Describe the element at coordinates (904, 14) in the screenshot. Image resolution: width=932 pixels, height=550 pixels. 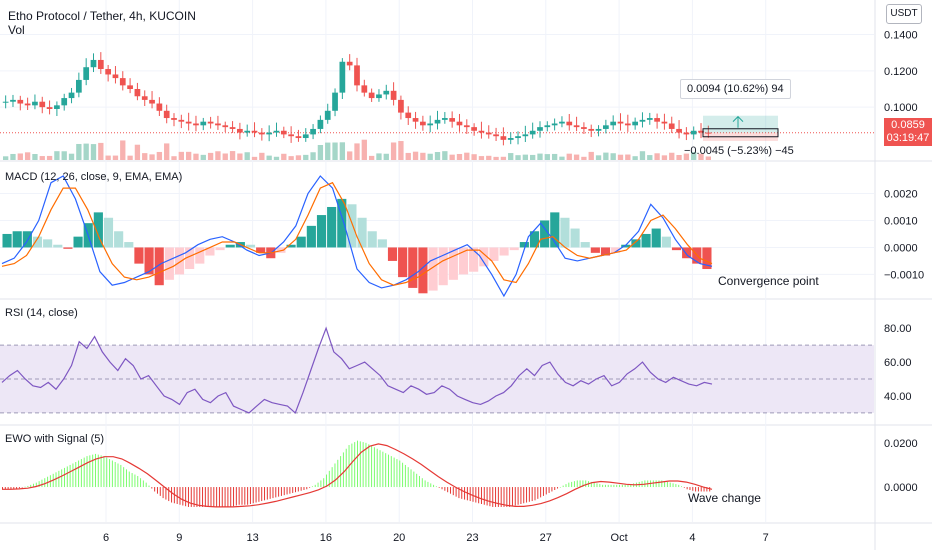
I see `currency-unit-button: USDT` at that location.